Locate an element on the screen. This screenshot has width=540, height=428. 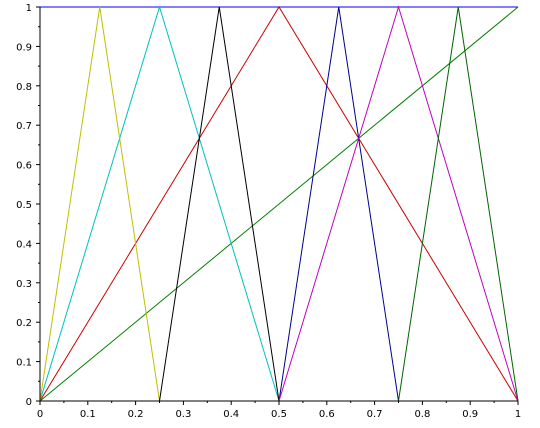
y-tick-label-8: 0.8 is located at coordinates (24, 87).